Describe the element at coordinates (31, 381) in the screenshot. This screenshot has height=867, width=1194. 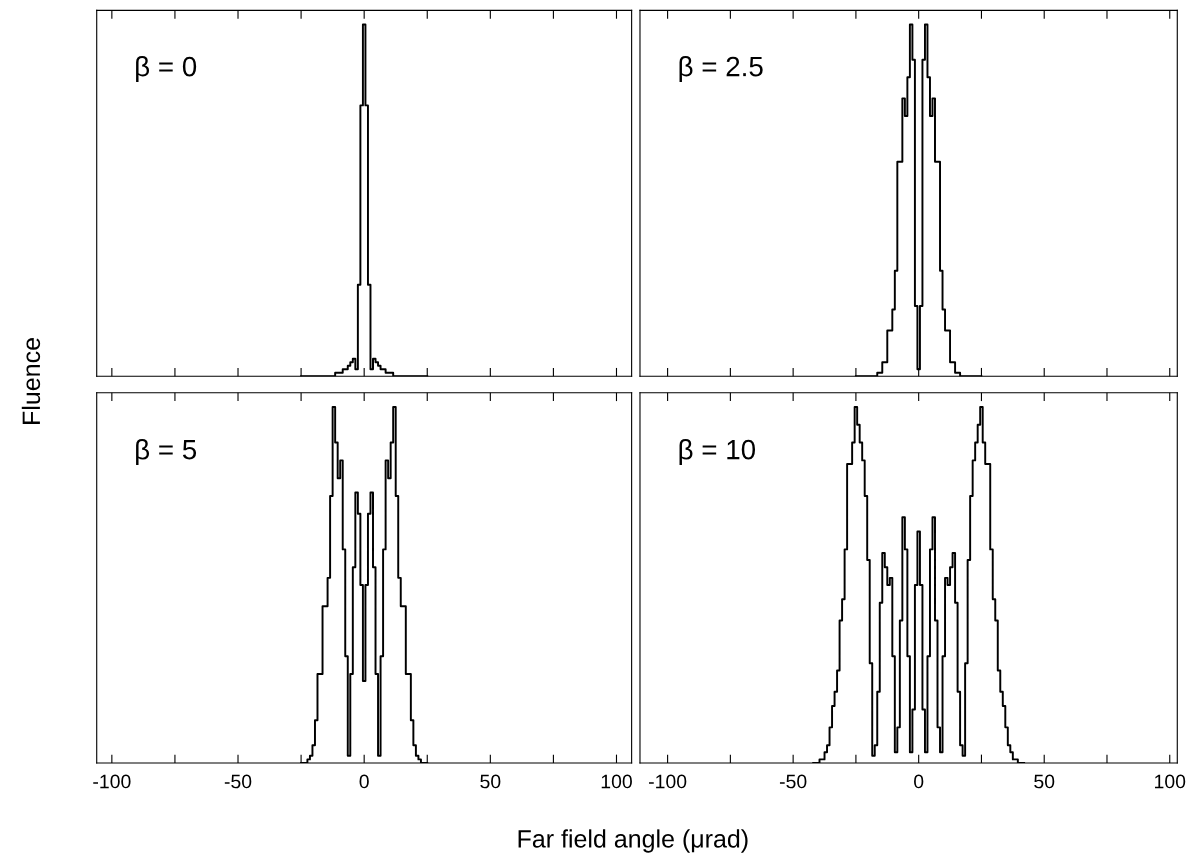
I see `y-axis-title: Fluence` at that location.